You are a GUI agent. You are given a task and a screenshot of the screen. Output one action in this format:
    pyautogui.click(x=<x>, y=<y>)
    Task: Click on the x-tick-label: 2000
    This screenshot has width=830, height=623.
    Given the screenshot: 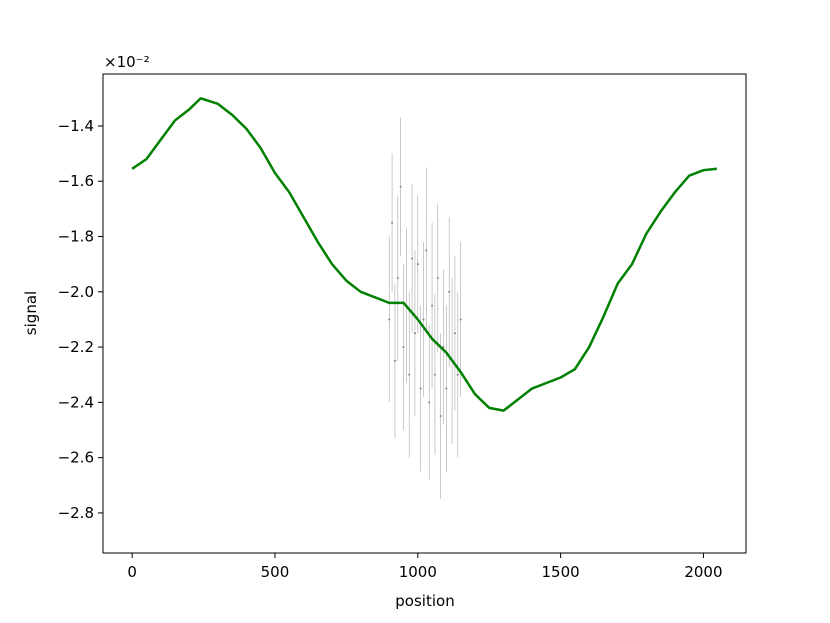 What is the action you would take?
    pyautogui.click(x=703, y=572)
    